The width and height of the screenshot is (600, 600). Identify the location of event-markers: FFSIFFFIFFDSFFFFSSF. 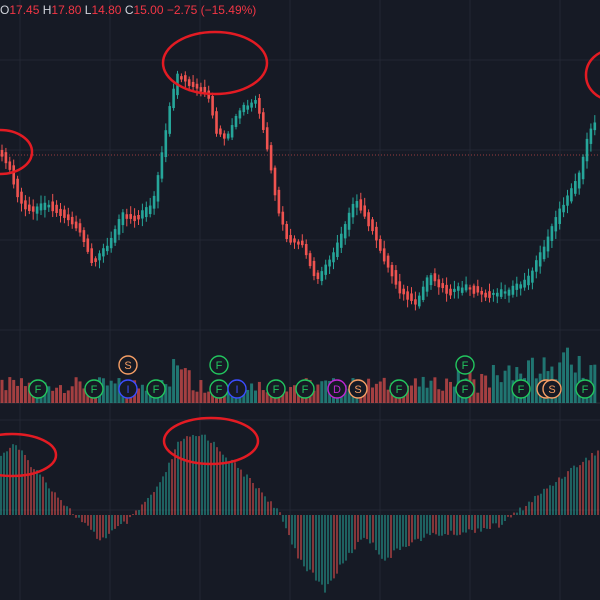
(311, 377).